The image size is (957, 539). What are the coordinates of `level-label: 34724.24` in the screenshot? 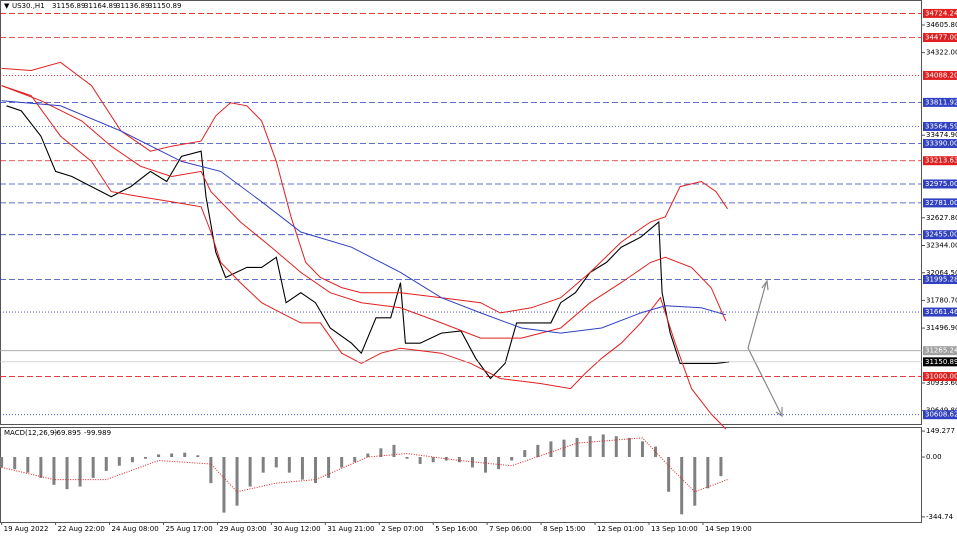 It's located at (941, 13).